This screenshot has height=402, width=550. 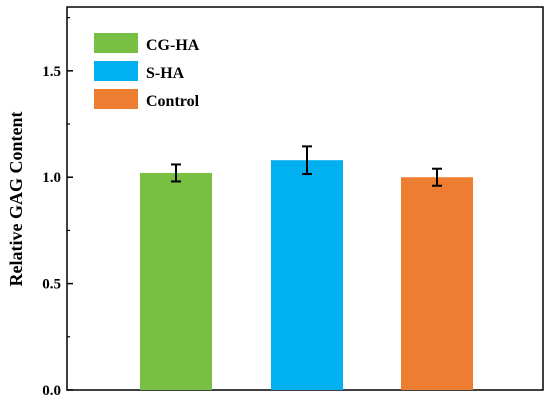 What do you see at coordinates (437, 283) in the screenshot?
I see `bar-control` at bounding box center [437, 283].